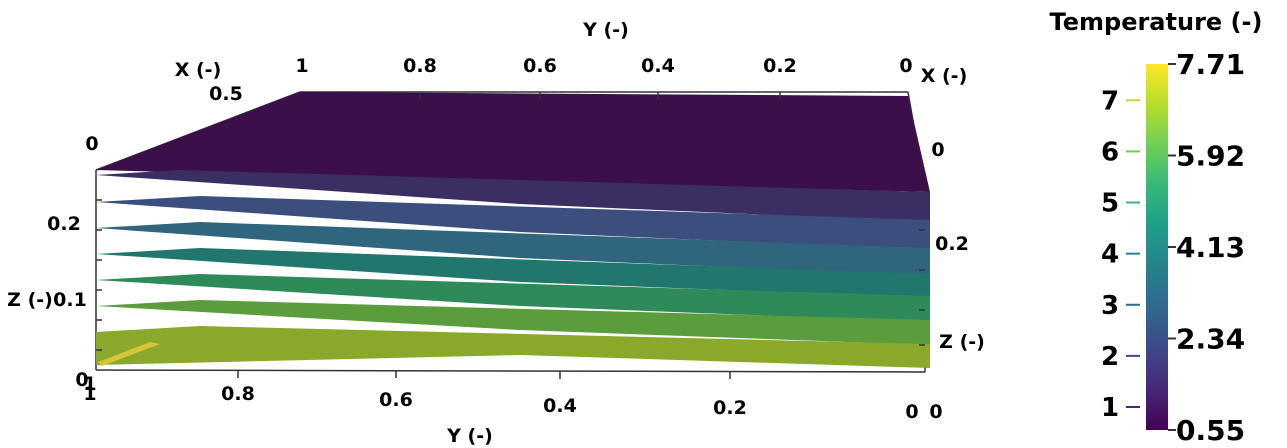 The height and width of the screenshot is (448, 1287). I want to click on colorbar-right-label: 7.71, so click(1210, 64).